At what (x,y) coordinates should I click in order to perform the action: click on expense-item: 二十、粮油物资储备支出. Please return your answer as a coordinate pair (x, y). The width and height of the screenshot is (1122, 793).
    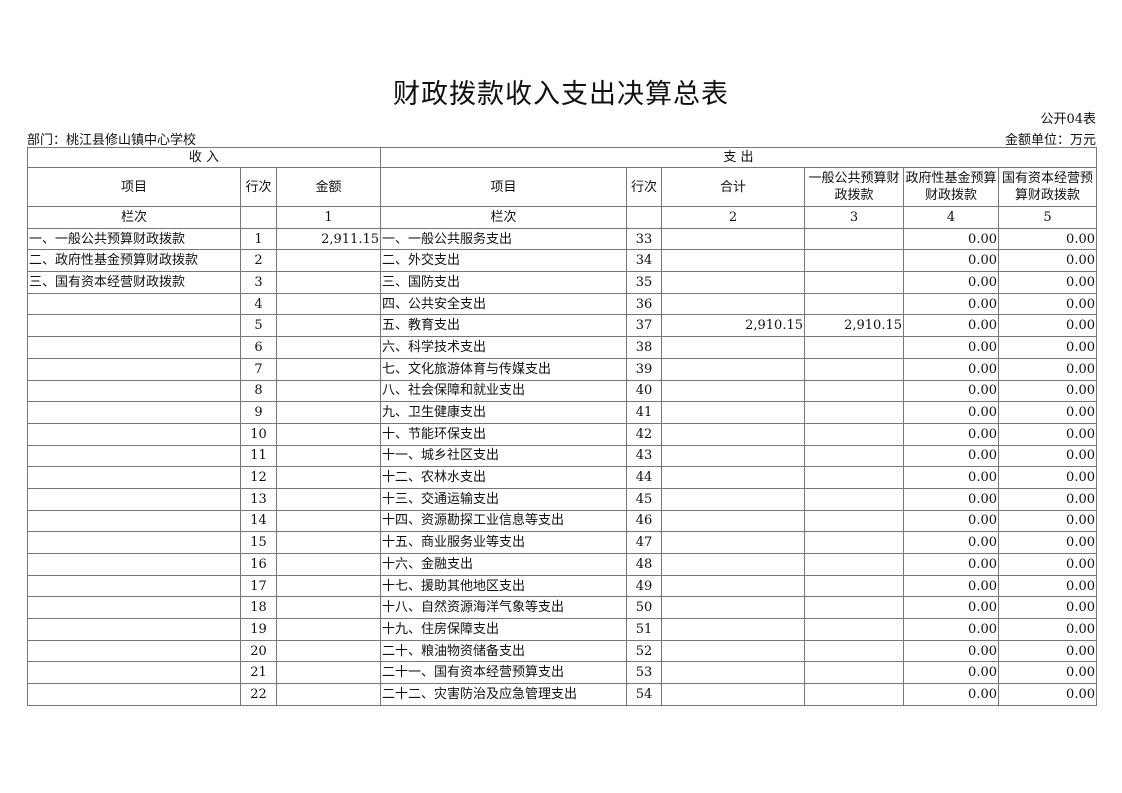
    Looking at the image, I should click on (503, 651).